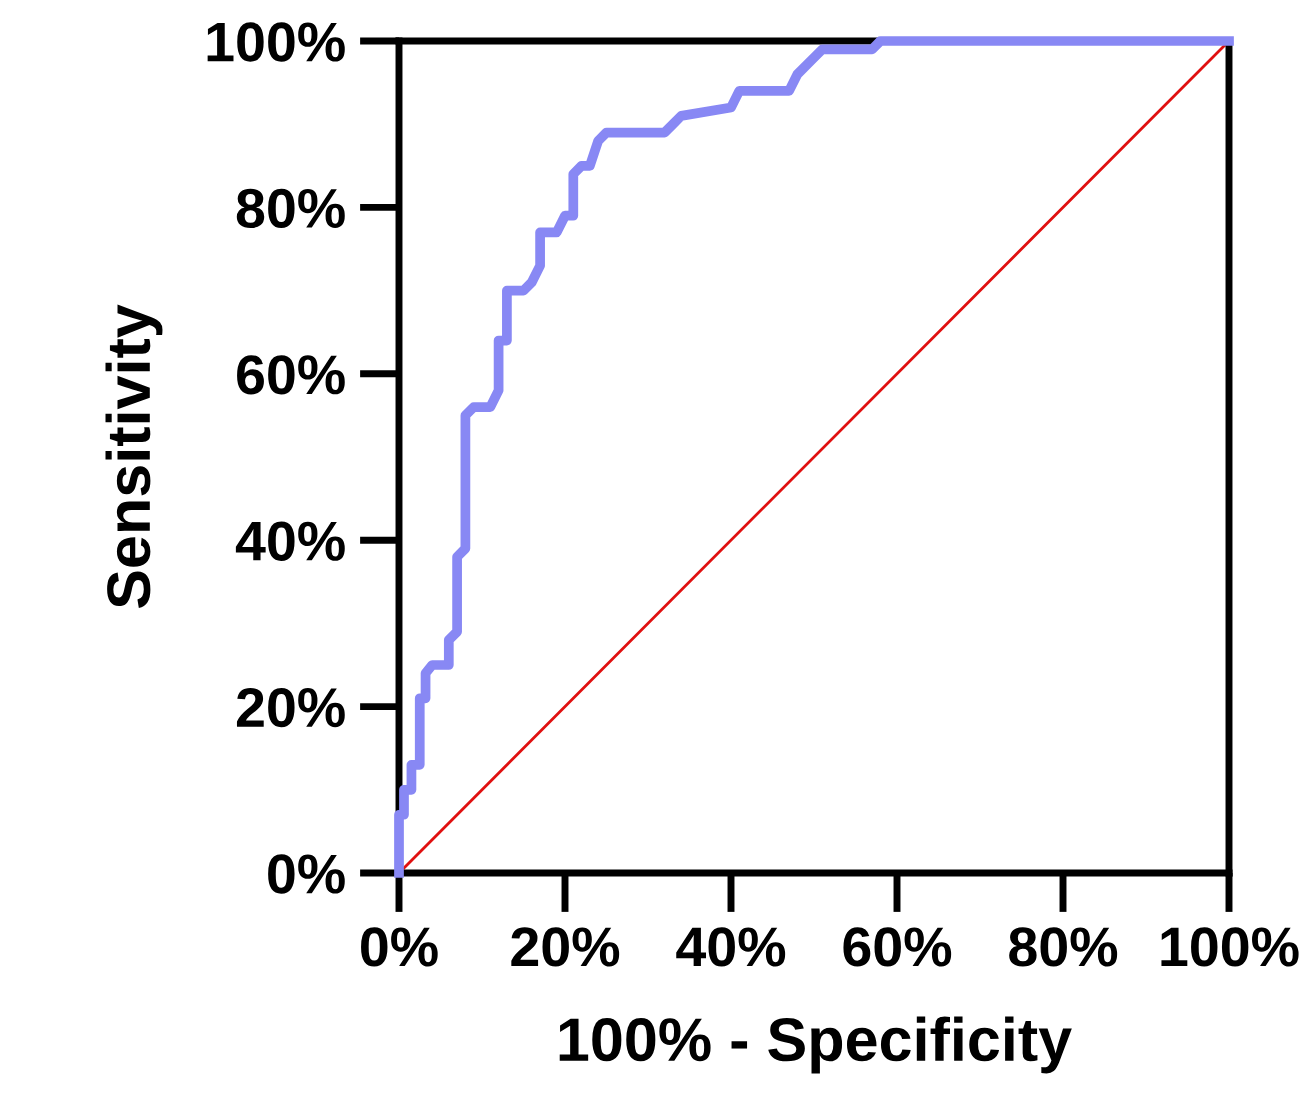 Image resolution: width=1314 pixels, height=1098 pixels. I want to click on y-tick-label: 100%, so click(276, 42).